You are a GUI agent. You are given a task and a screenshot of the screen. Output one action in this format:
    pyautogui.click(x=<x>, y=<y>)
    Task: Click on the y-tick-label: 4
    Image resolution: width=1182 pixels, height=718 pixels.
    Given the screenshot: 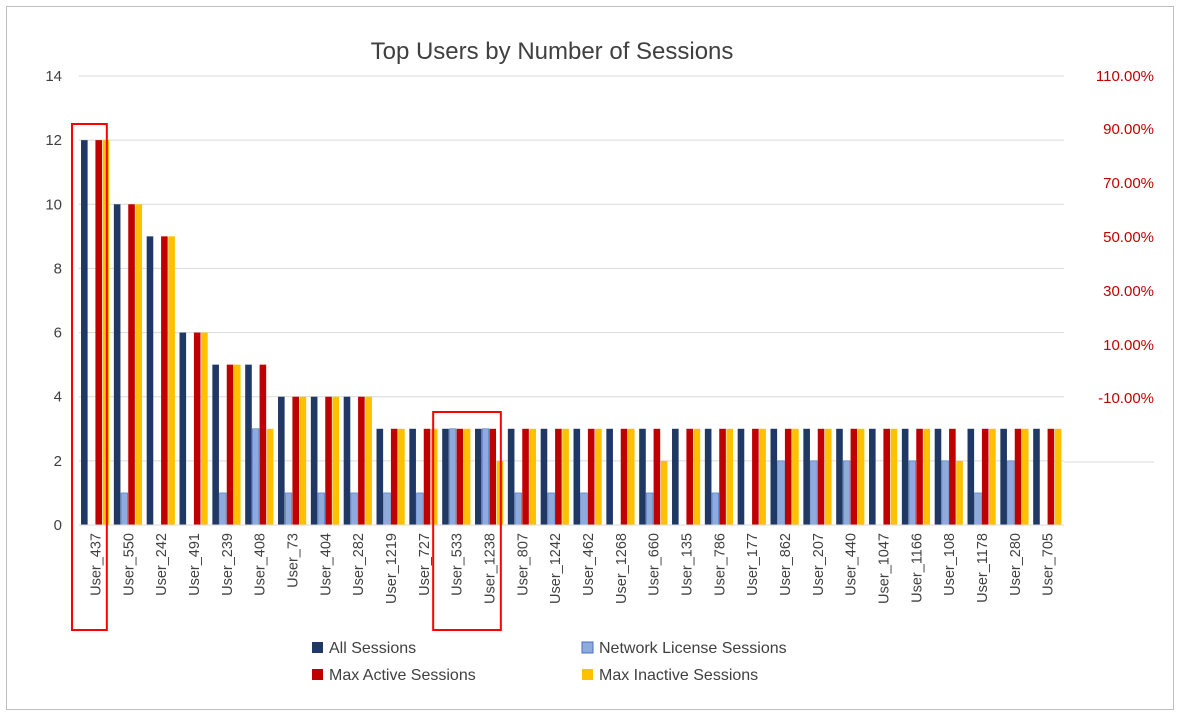 What is the action you would take?
    pyautogui.click(x=58, y=397)
    